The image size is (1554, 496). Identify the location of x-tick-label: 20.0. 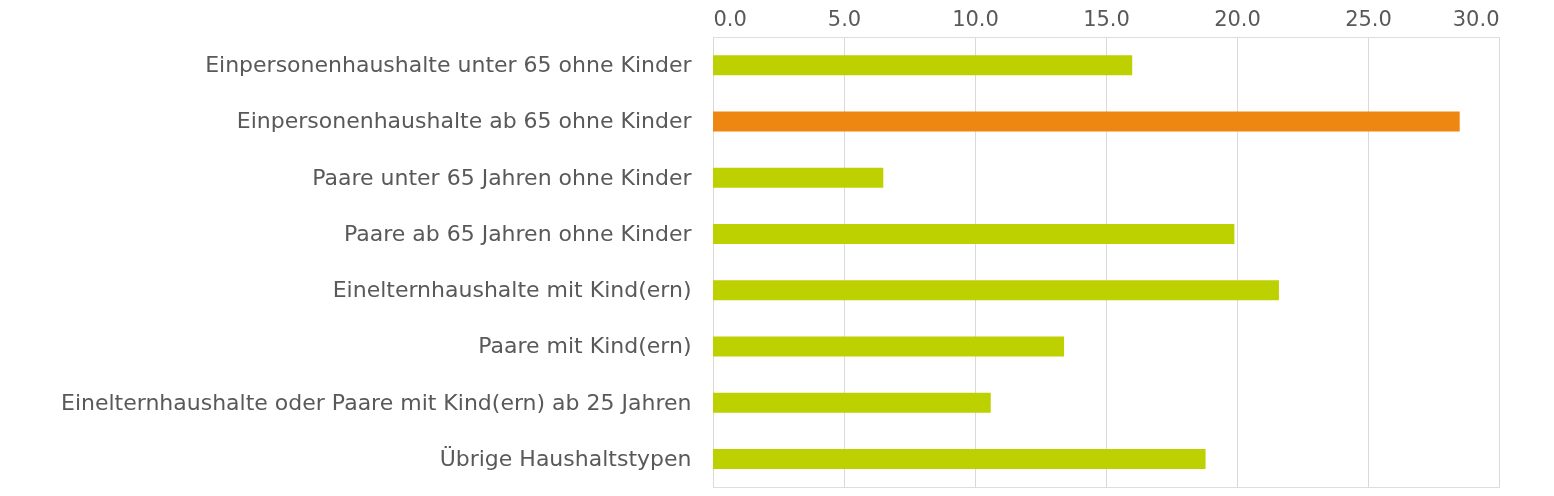
(1237, 18).